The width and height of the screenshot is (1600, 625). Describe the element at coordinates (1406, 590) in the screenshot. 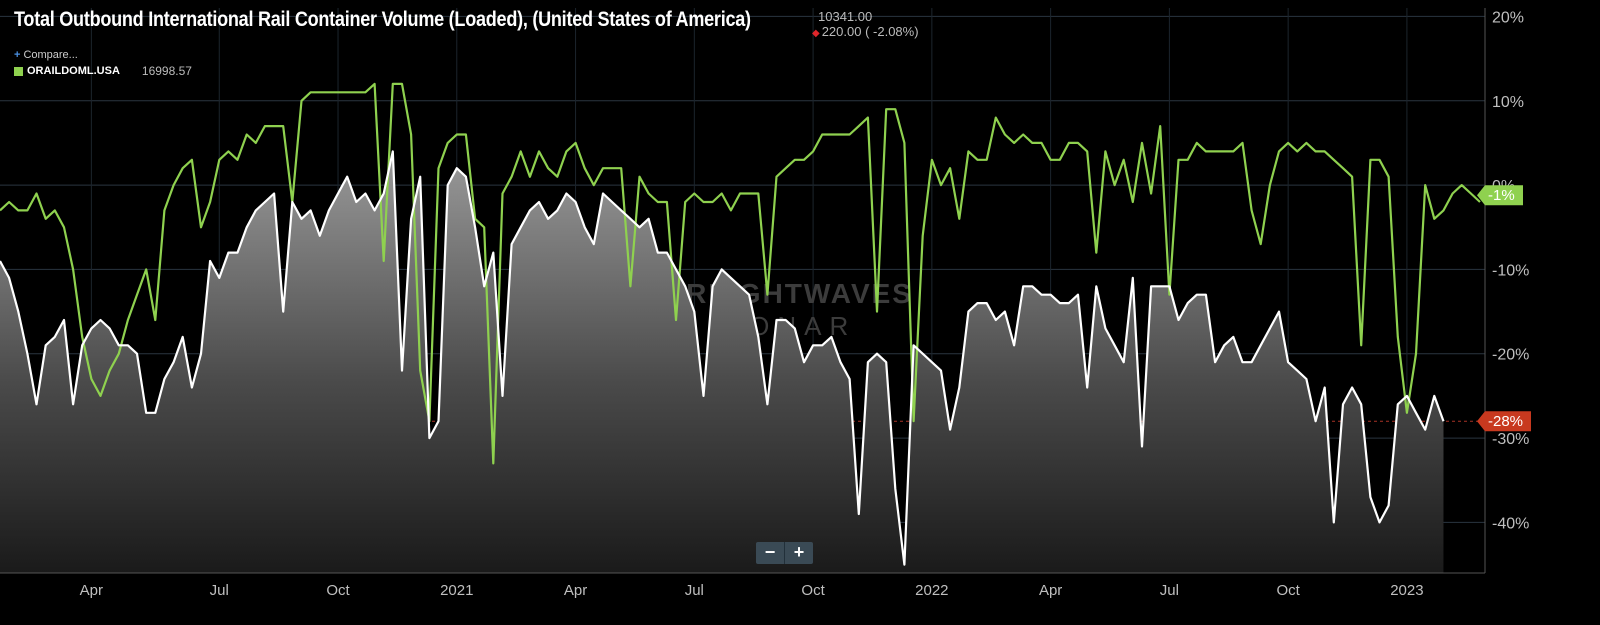

I see `x-tick-label: 2023` at that location.